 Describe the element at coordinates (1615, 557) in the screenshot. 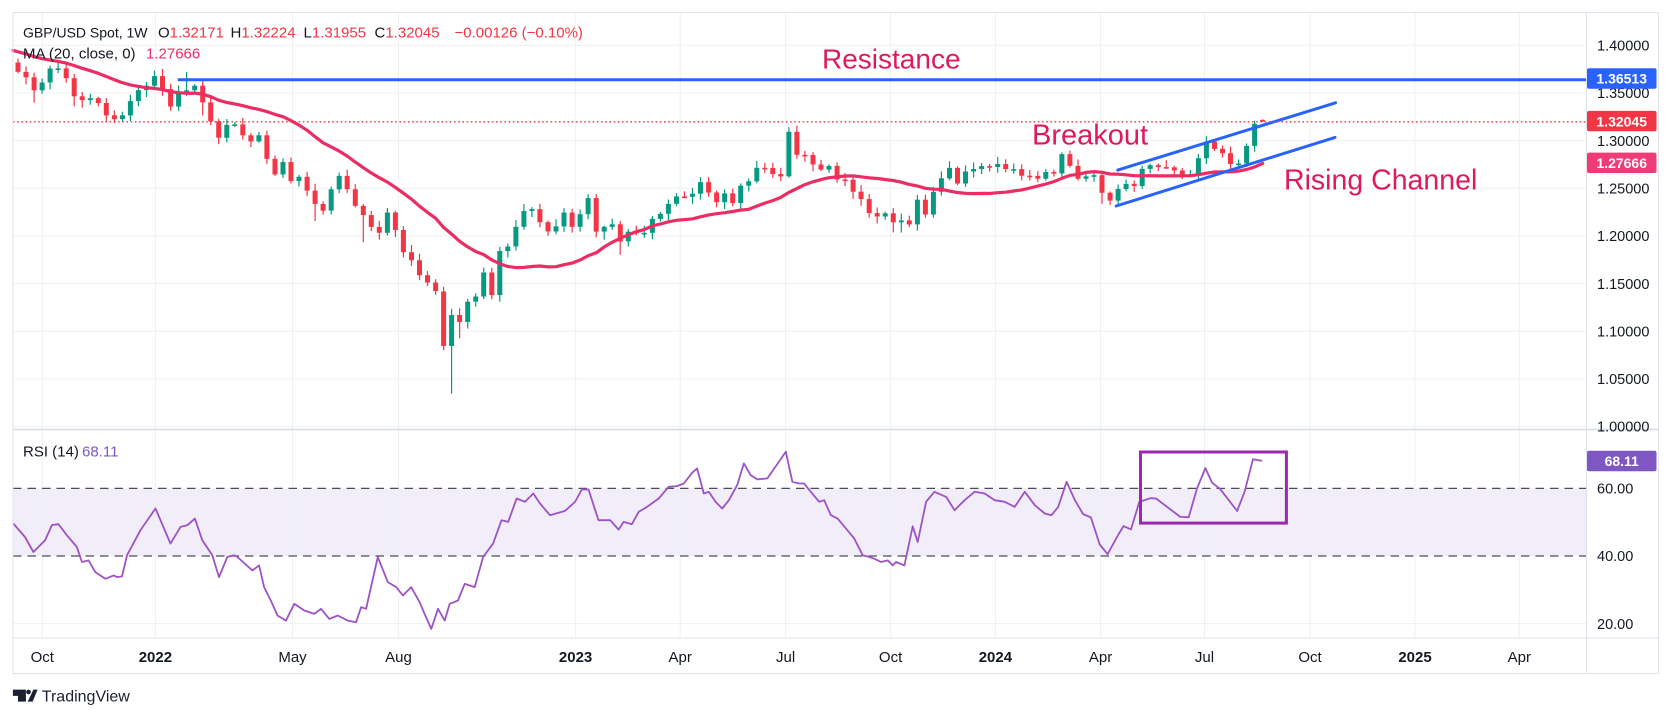

I see `svg-text: 40.00` at that location.